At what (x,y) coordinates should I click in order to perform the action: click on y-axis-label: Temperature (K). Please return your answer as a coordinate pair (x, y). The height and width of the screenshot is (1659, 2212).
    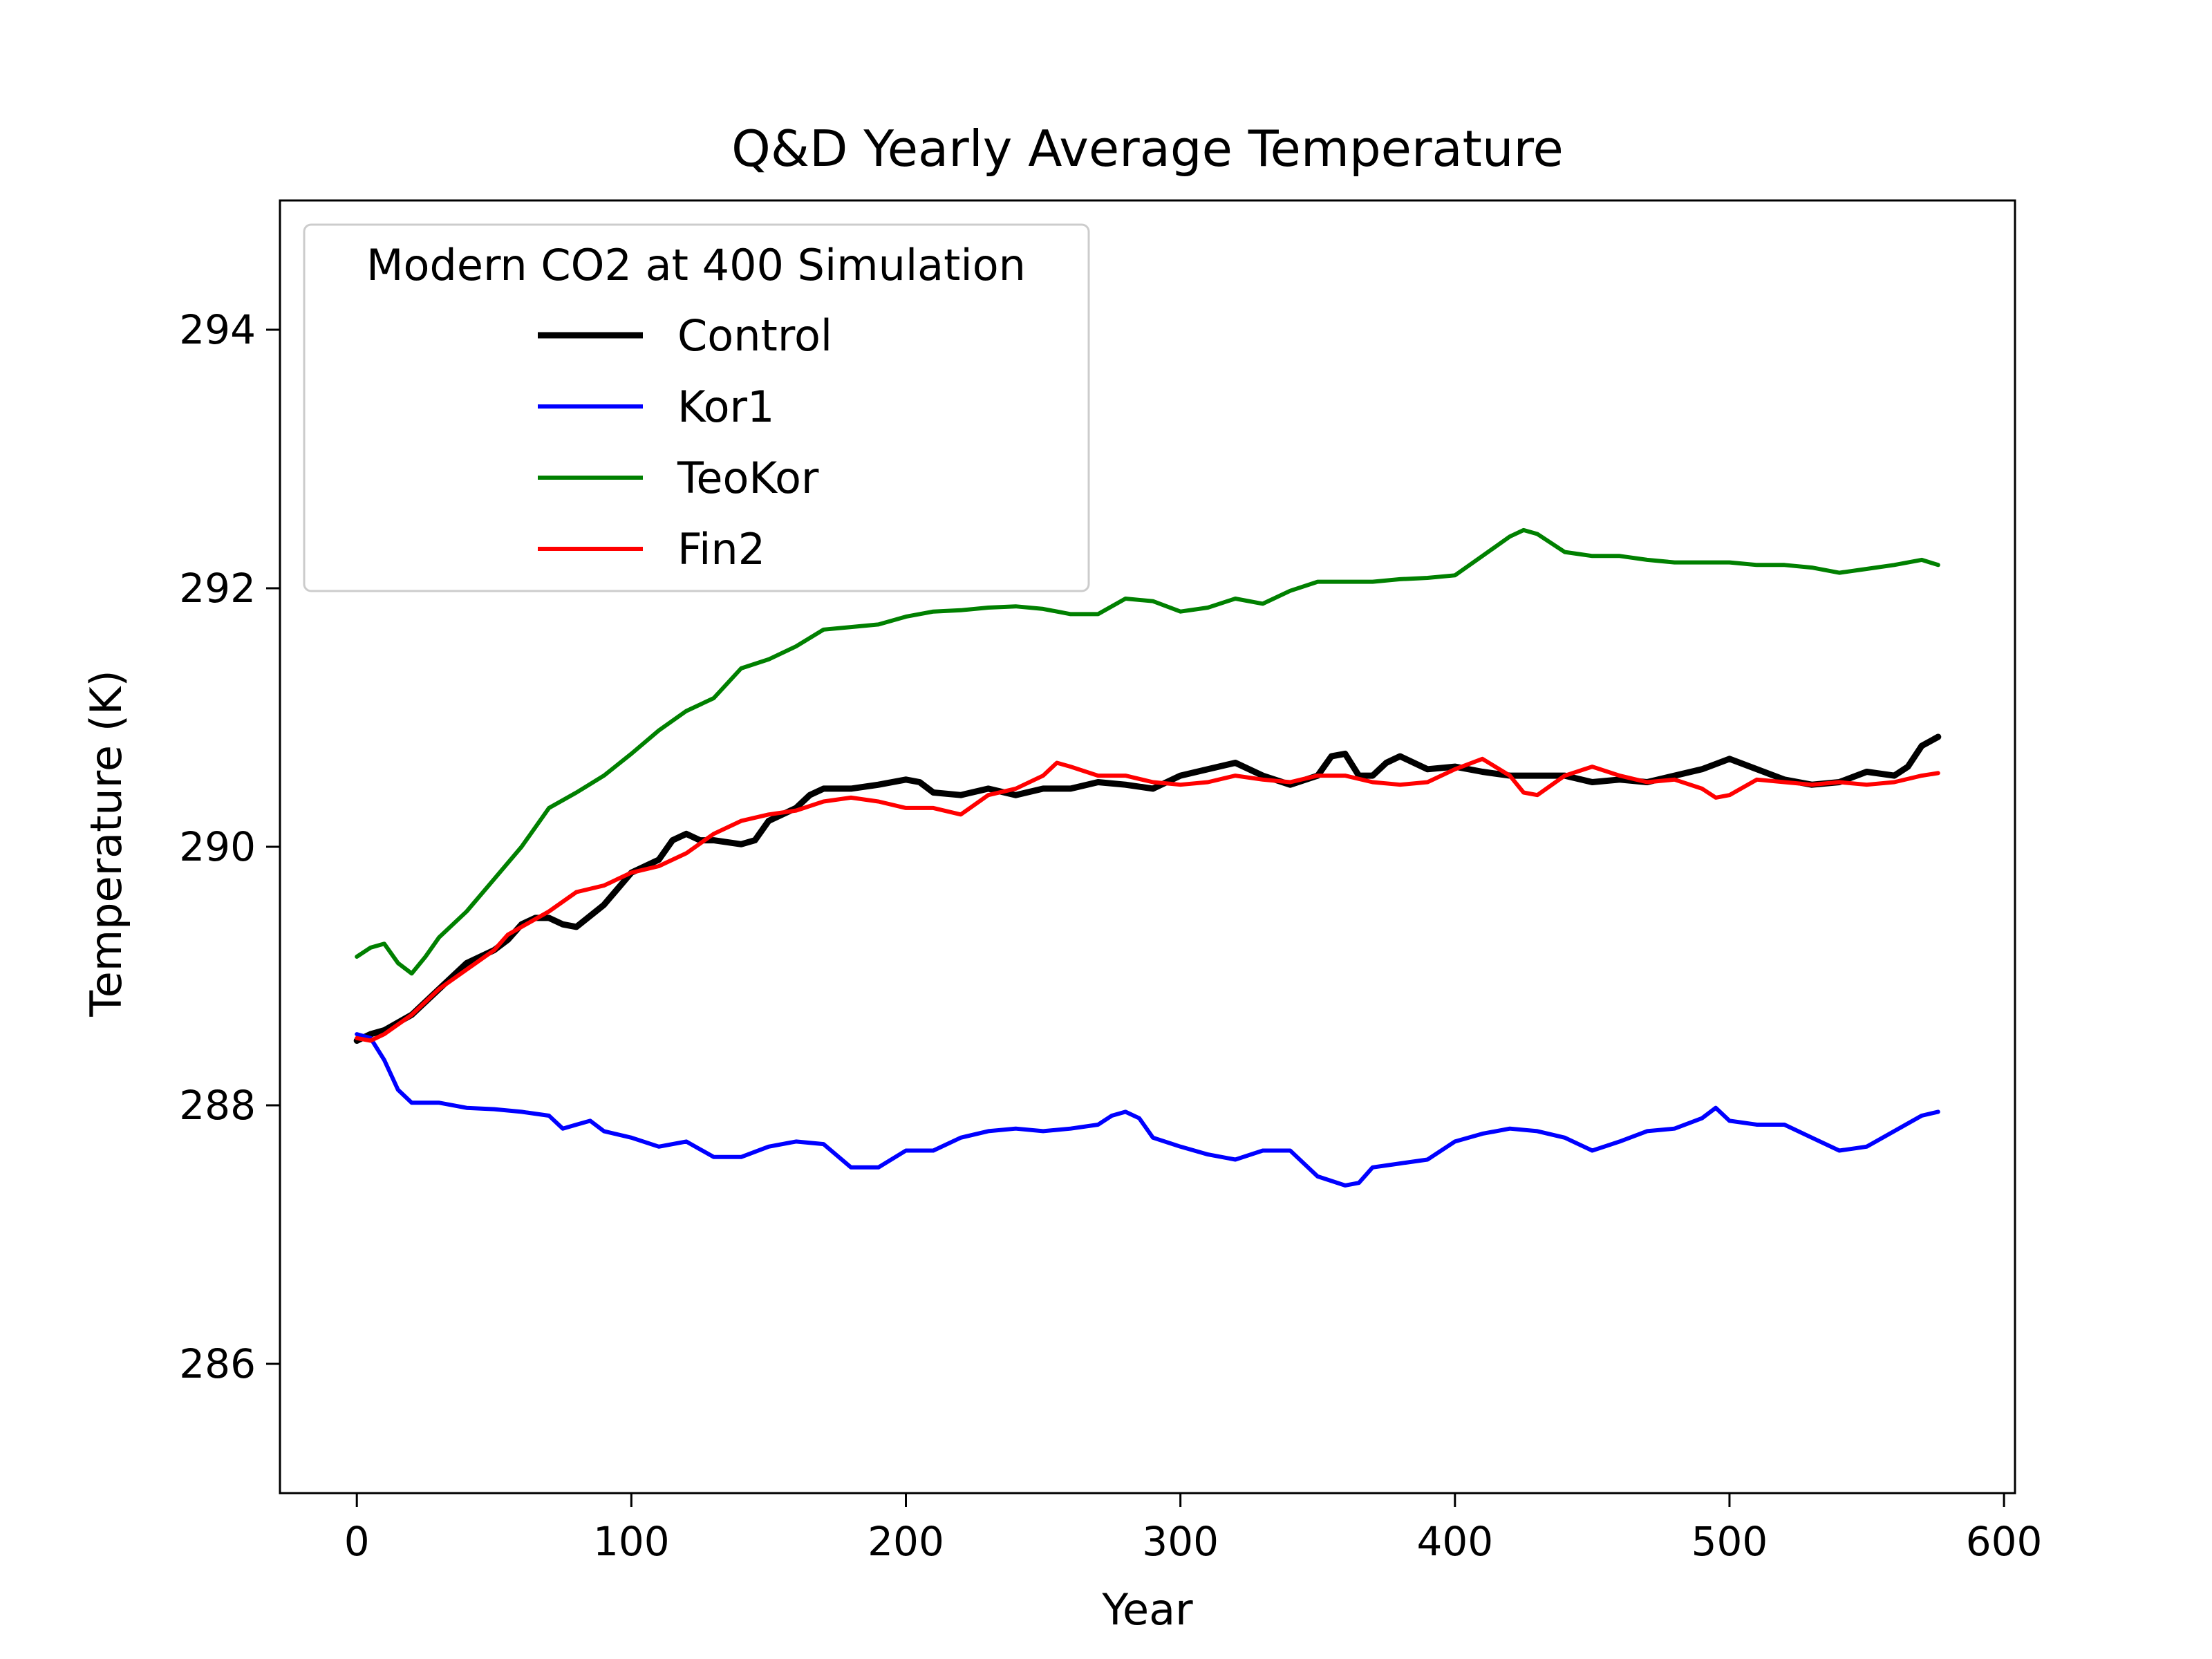
    Looking at the image, I should click on (106, 843).